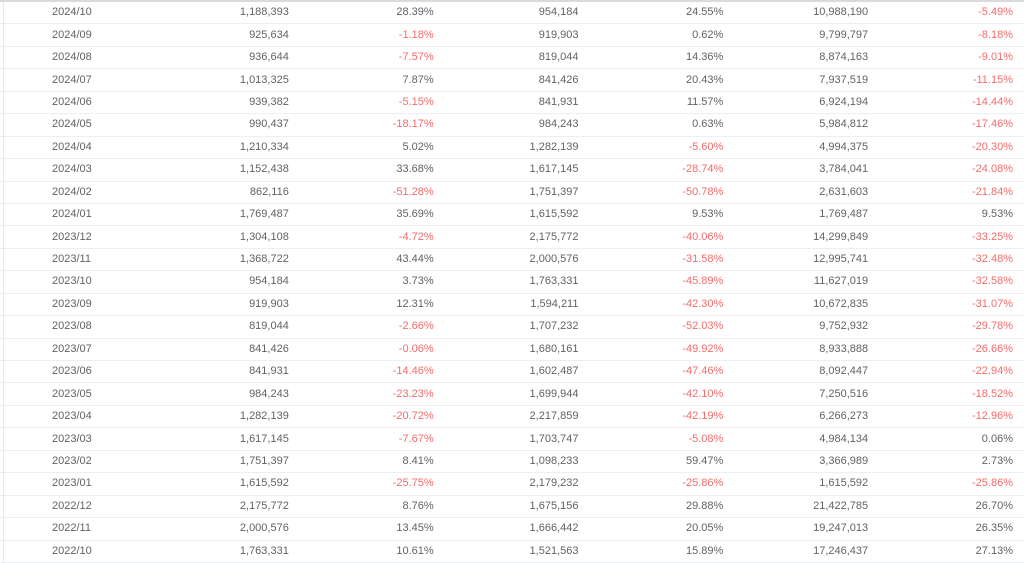 This screenshot has height=563, width=1024. What do you see at coordinates (415, 260) in the screenshot?
I see `percent-cell: 43.44%` at bounding box center [415, 260].